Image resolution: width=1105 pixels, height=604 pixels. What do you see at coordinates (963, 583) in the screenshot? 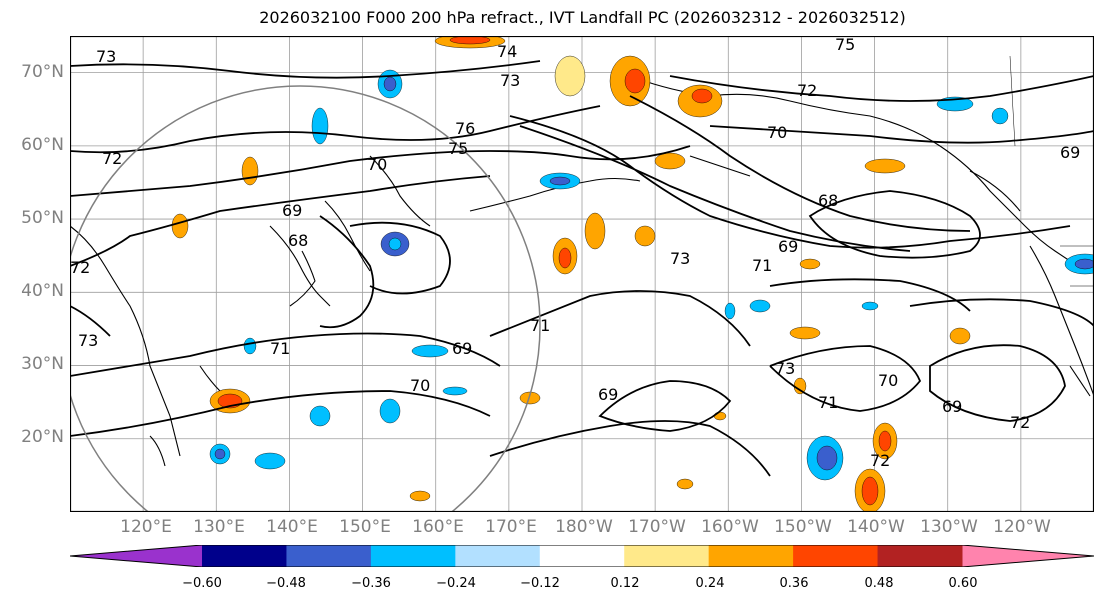
I see `colorbar-tick-label: 0.60` at bounding box center [963, 583].